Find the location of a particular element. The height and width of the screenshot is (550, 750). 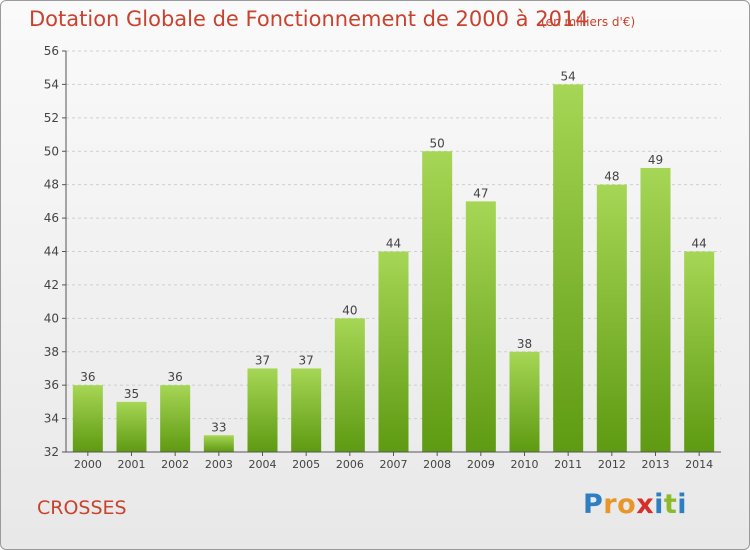

y-tick-label: 40 is located at coordinates (51, 318).